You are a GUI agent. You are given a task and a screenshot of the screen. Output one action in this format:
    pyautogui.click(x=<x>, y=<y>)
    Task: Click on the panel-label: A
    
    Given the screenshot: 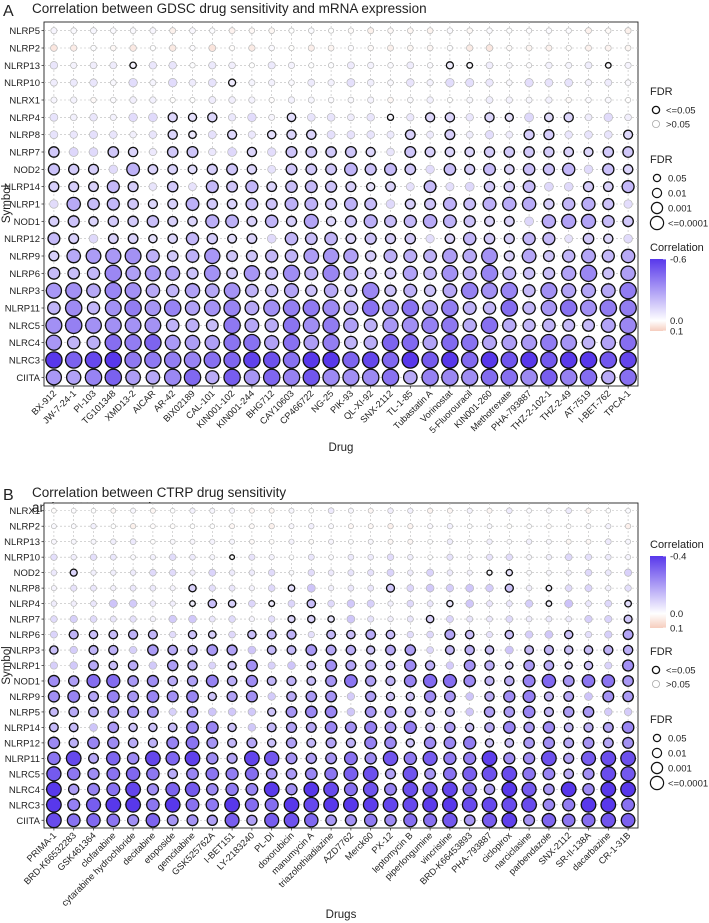 What is the action you would take?
    pyautogui.click(x=8, y=11)
    